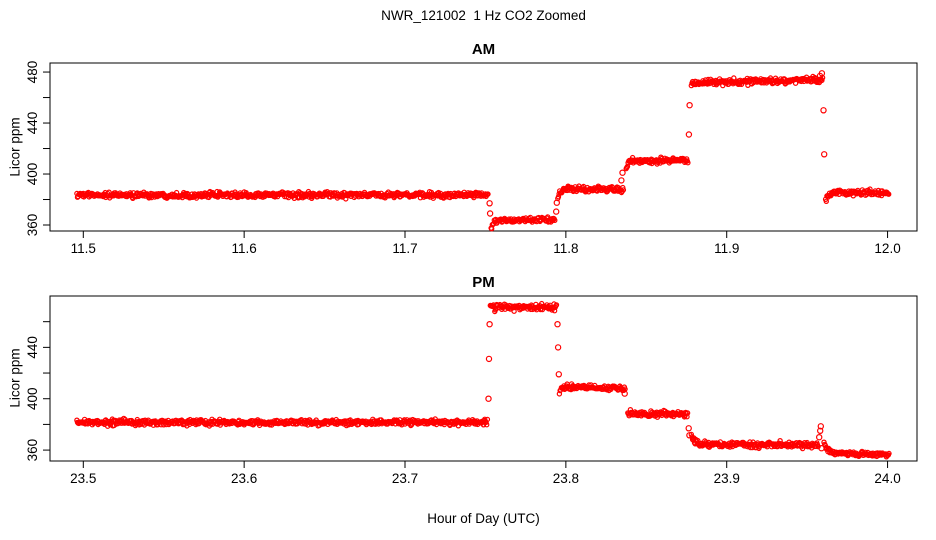 The width and height of the screenshot is (936, 540). Describe the element at coordinates (83, 248) in the screenshot. I see `am-x-tick-label: 11.5` at that location.